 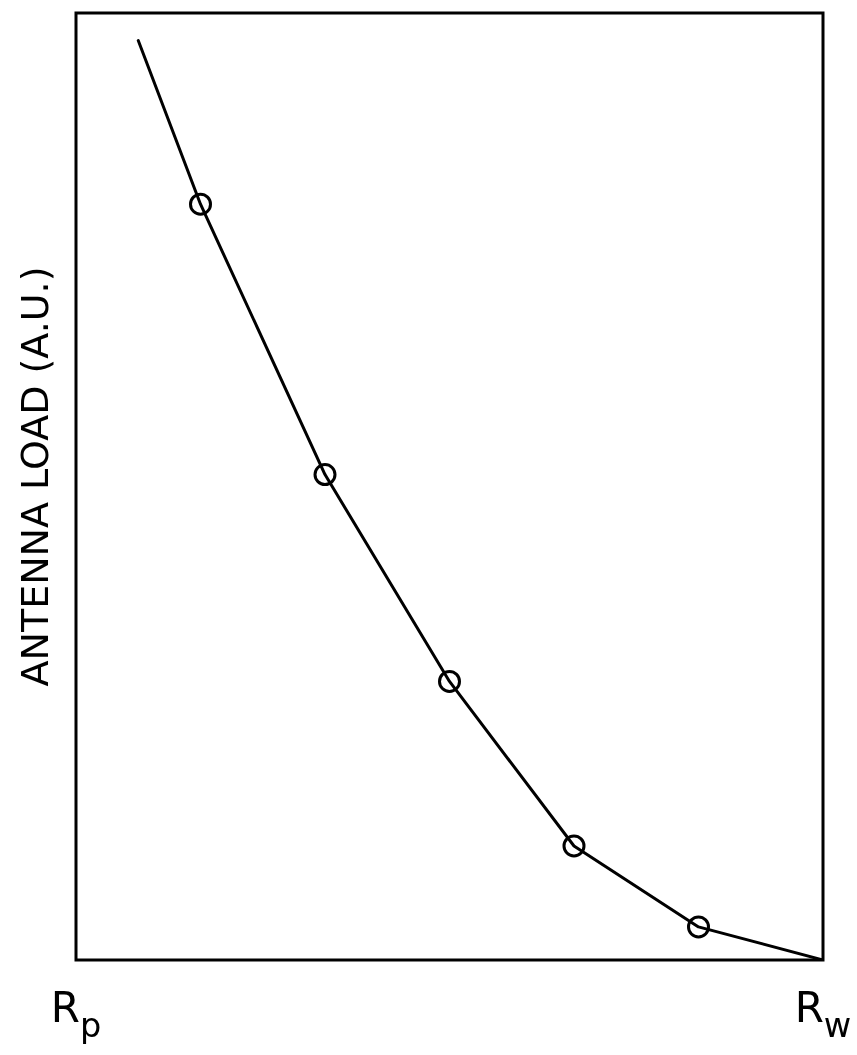 What do you see at coordinates (35, 476) in the screenshot?
I see `y-axis-title: ANTENNA LOAD (A.U.)` at bounding box center [35, 476].